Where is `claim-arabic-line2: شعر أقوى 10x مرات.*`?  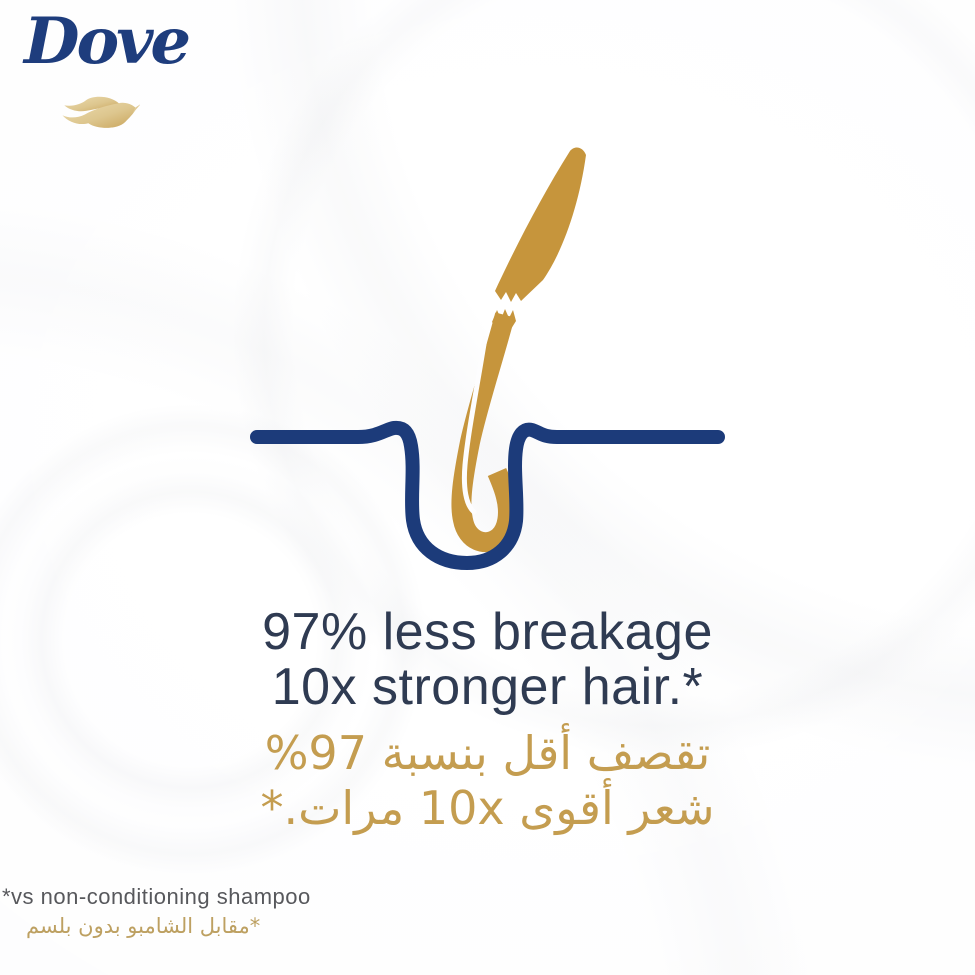
claim-arabic-line2: شعر أقوى 10x مرات.* is located at coordinates (487, 808).